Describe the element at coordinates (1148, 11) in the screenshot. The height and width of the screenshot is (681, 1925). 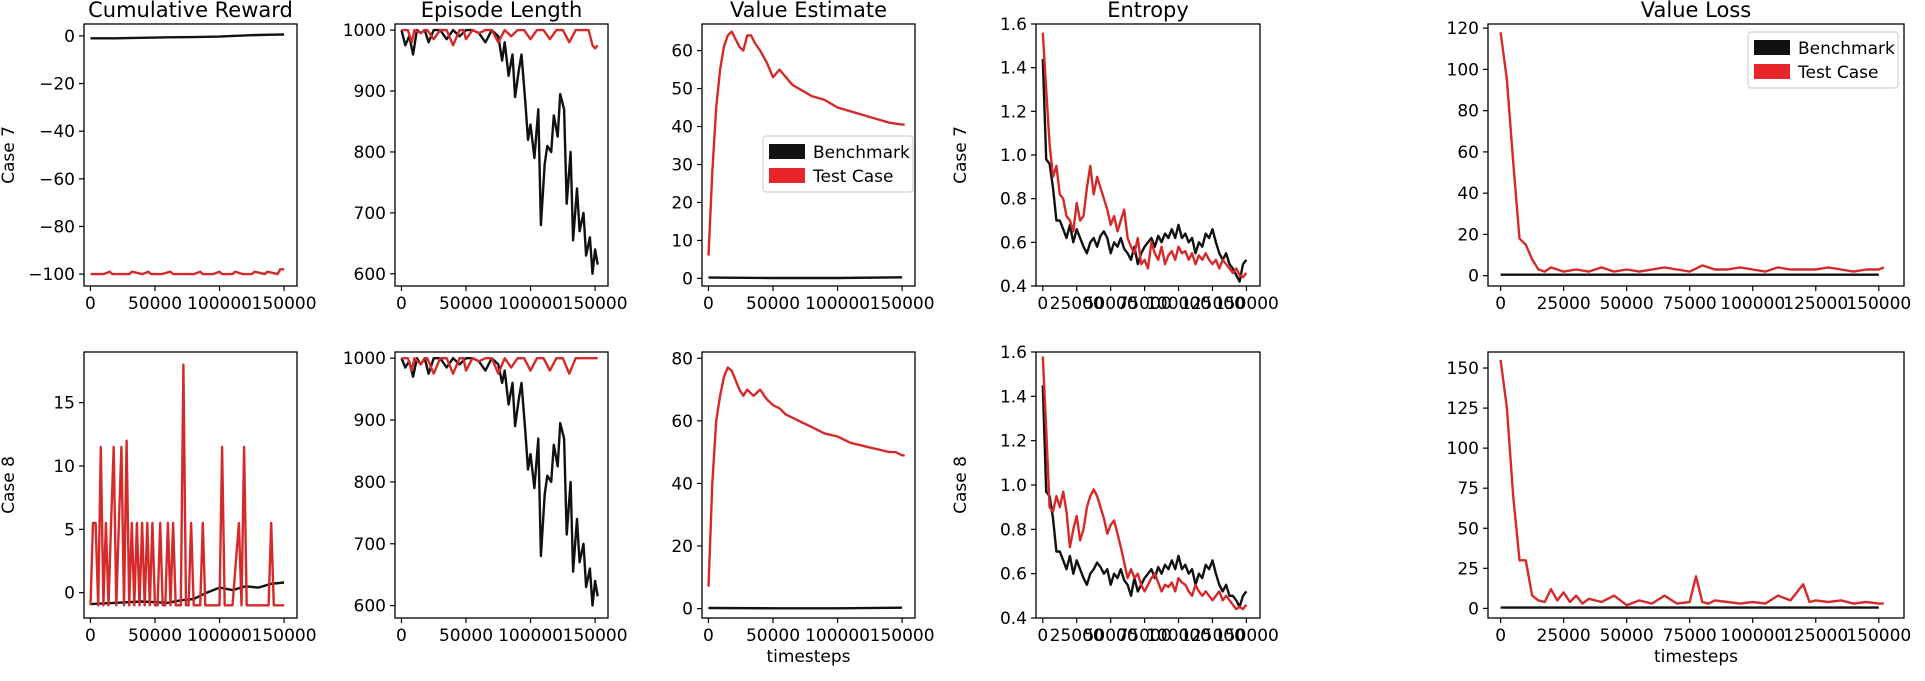
I see `chart-title: Entropy` at that location.